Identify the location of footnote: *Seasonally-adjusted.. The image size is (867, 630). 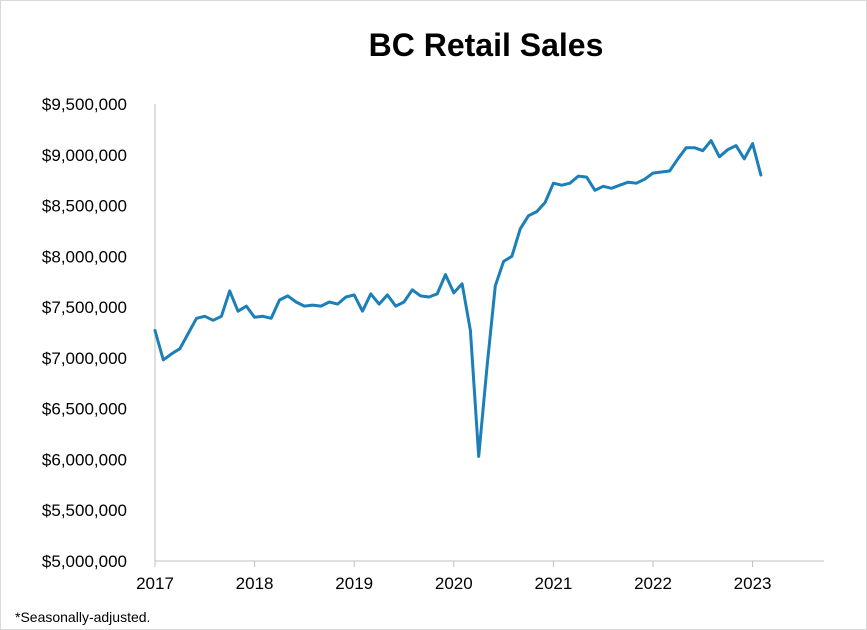
(83, 617).